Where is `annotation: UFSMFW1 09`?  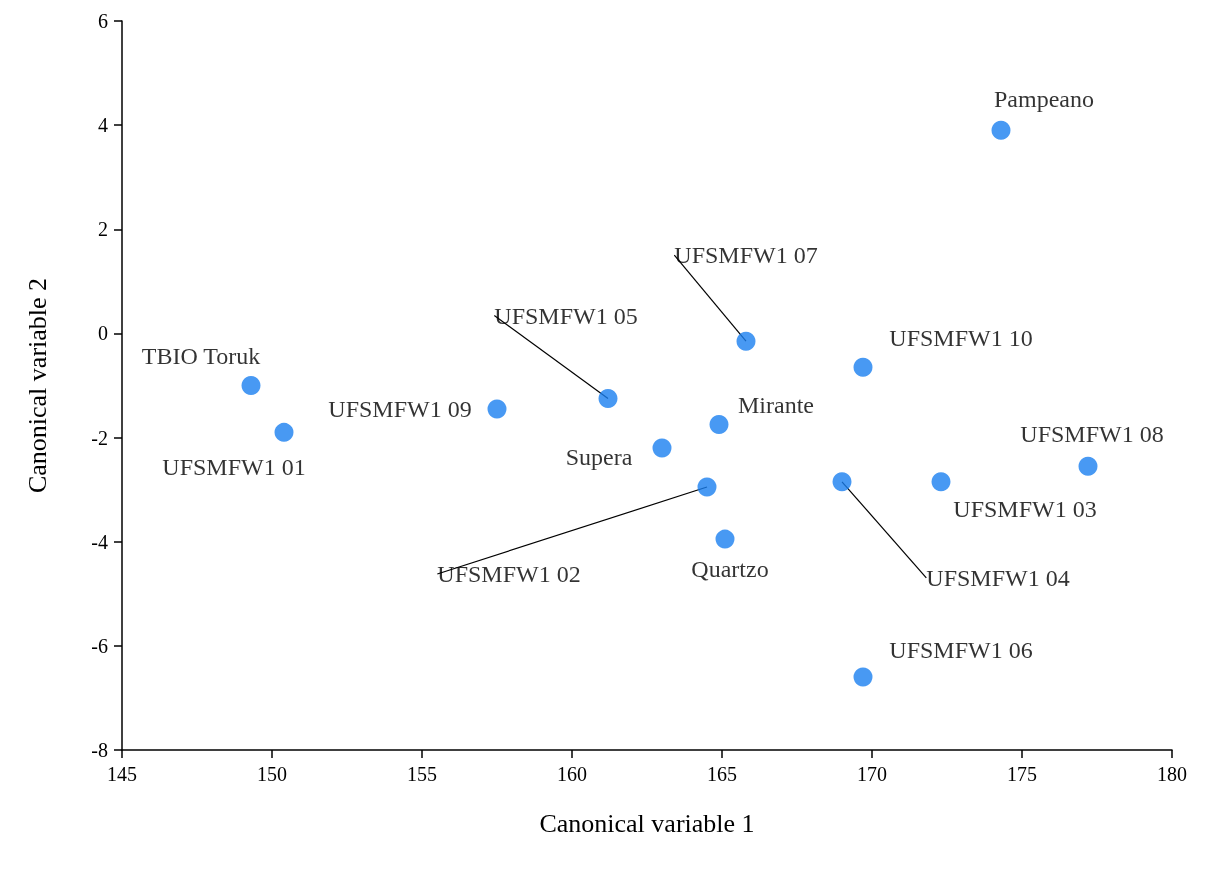
annotation: UFSMFW1 09 is located at coordinates (400, 408).